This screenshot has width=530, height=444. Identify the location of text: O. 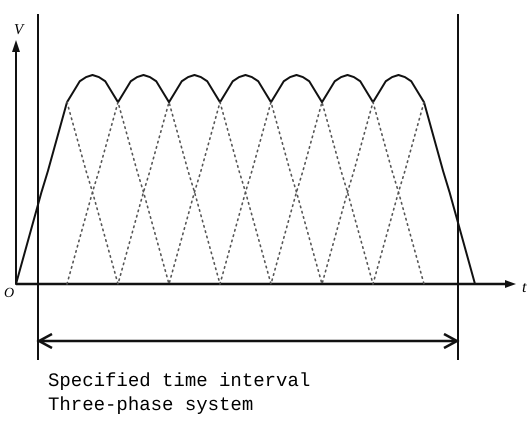
(9, 293).